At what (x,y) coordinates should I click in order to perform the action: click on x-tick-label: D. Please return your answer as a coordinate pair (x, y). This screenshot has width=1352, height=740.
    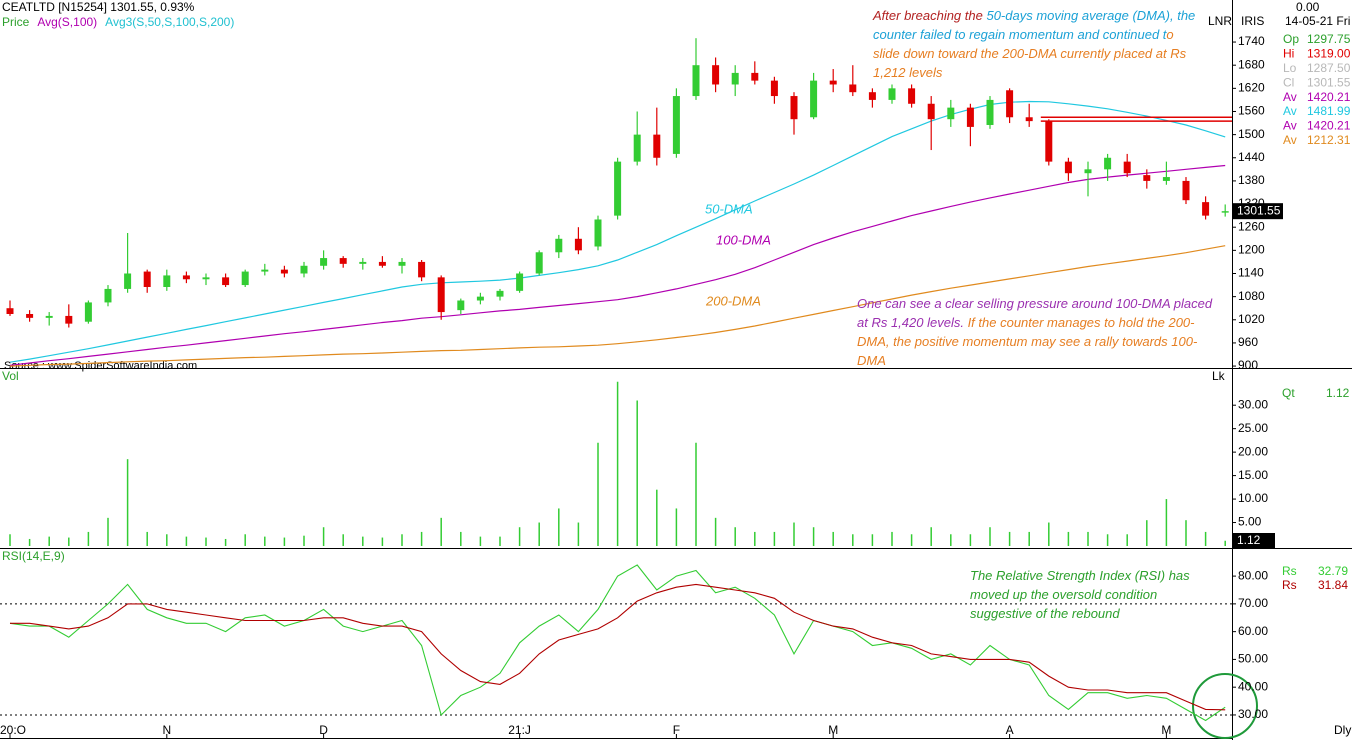
    Looking at the image, I should click on (323, 730).